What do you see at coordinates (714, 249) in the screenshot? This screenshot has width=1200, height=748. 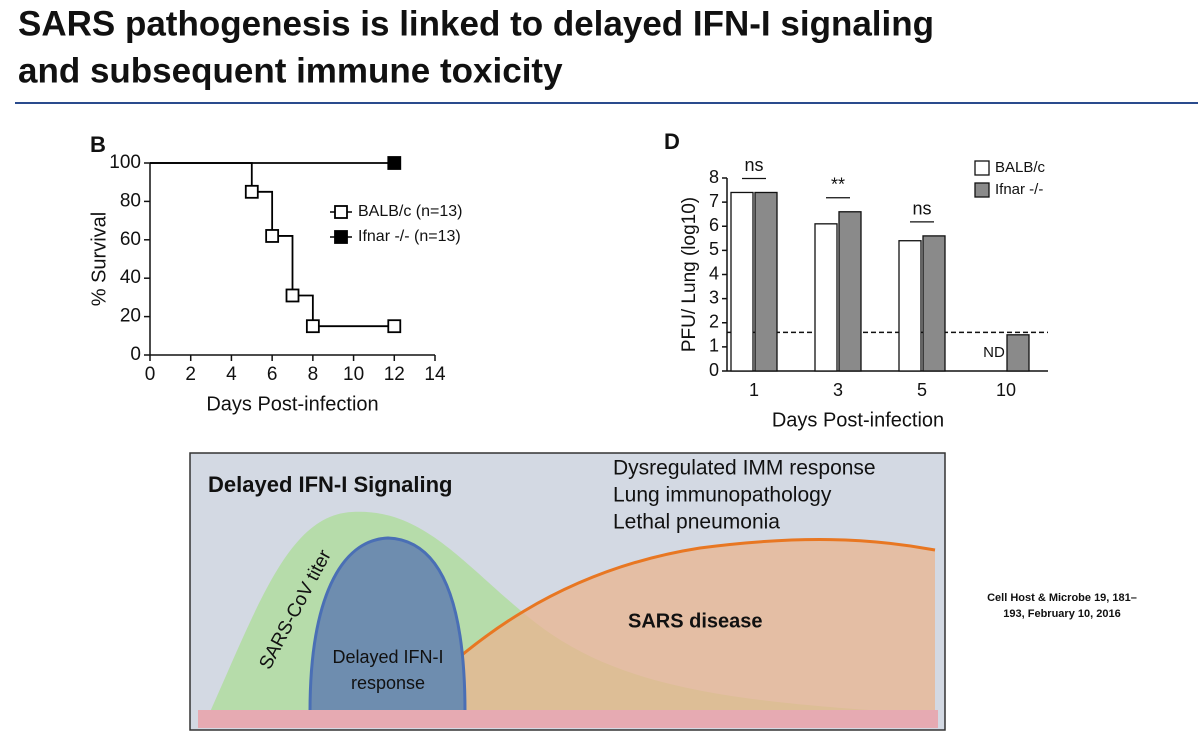 I see `y-tick-label: 5` at bounding box center [714, 249].